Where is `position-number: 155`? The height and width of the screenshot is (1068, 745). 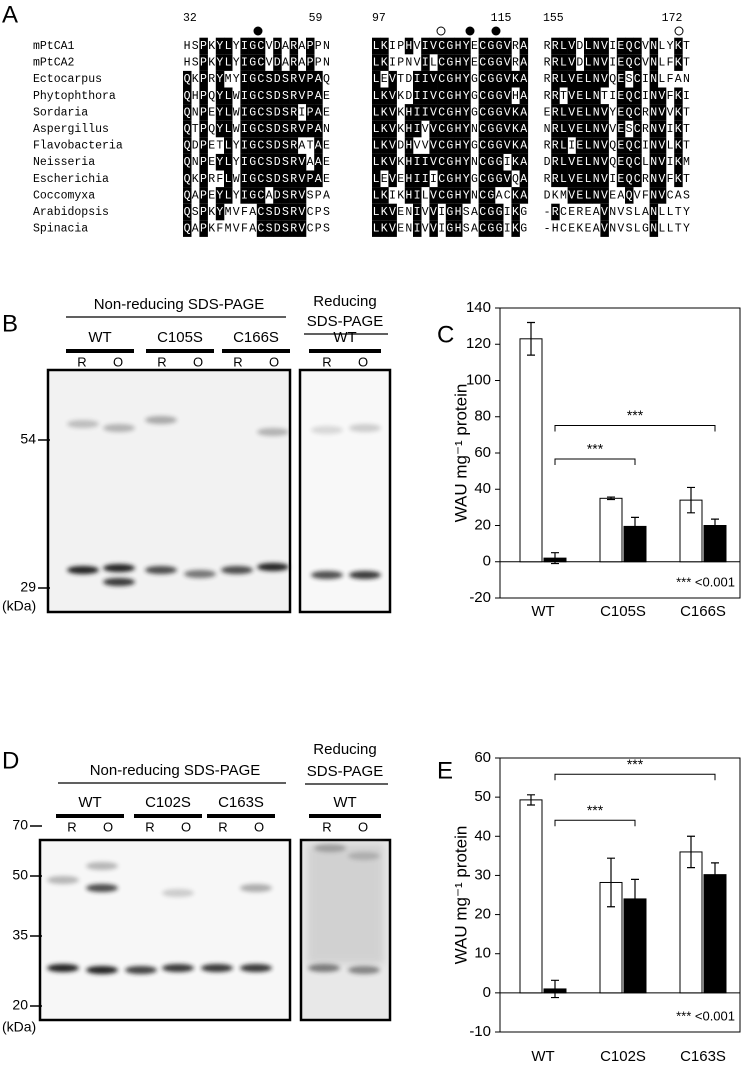 position-number: 155 is located at coordinates (553, 18).